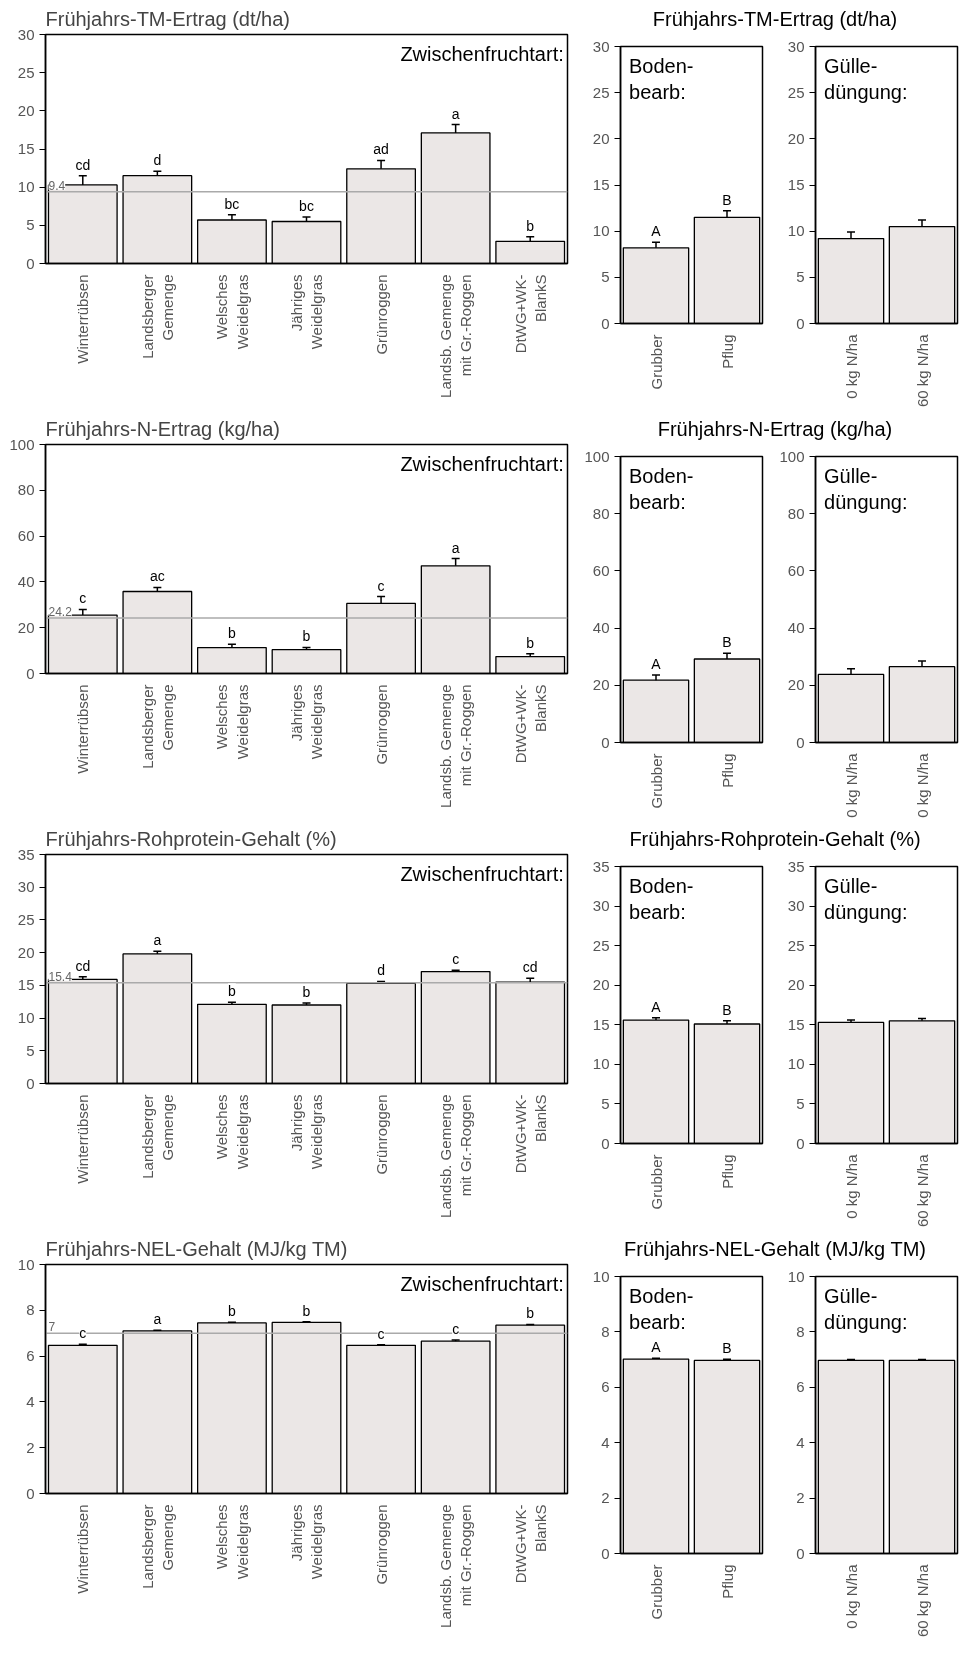 This screenshot has height=1670, width=979. I want to click on x-tick-label: Grünroggen, so click(381, 1134).